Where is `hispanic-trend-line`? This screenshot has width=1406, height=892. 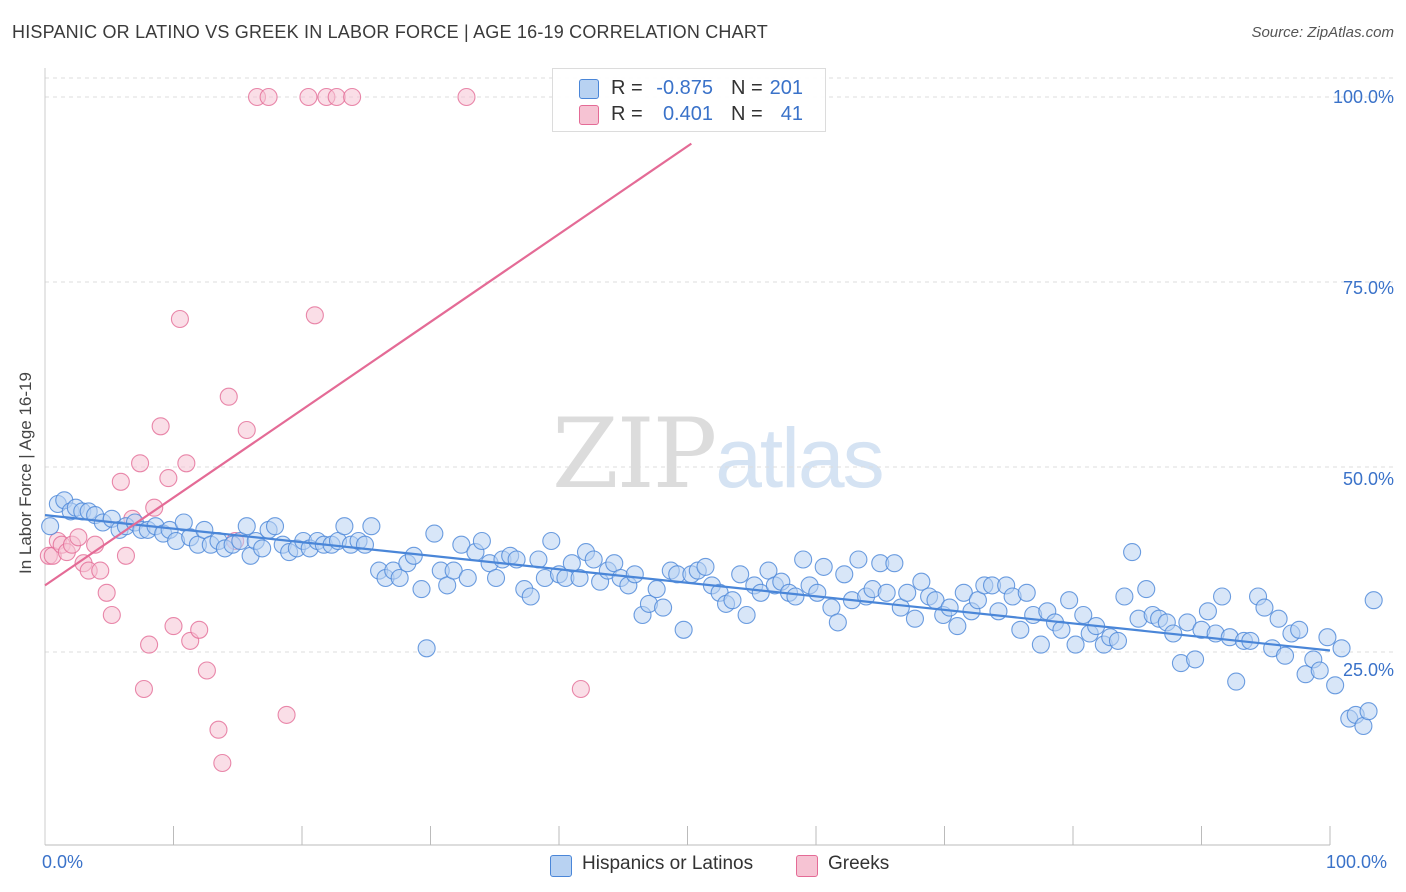 hispanic-trend-line is located at coordinates (687, 583).